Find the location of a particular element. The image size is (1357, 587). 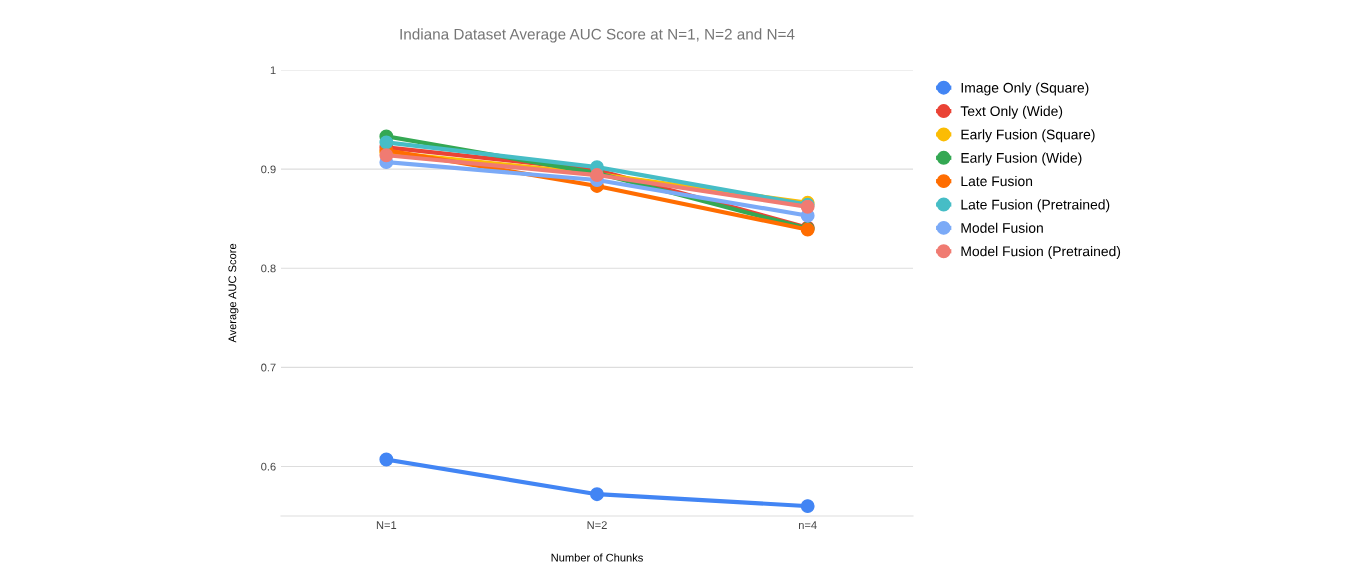

y-tick-label: 1 is located at coordinates (273, 70).